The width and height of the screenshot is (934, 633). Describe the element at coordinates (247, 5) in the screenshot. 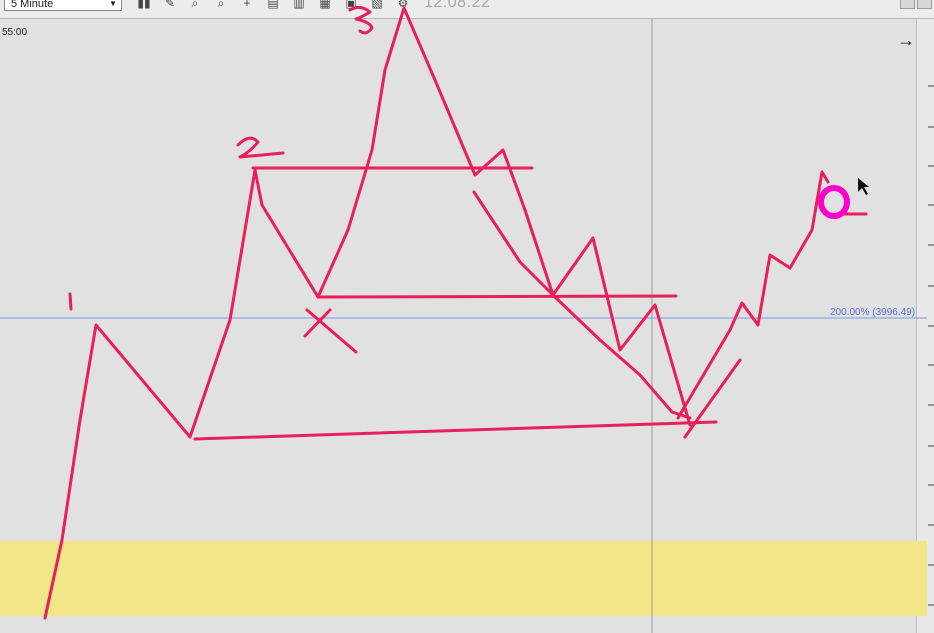

I see `crosshair-icon: +` at that location.